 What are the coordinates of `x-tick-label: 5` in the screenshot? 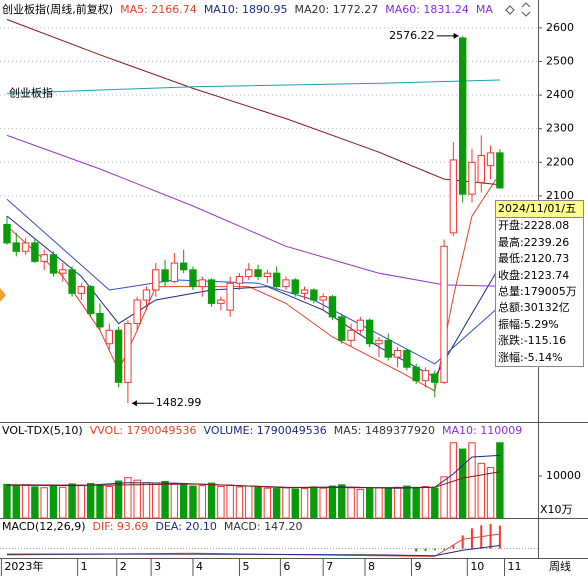 It's located at (245, 566).